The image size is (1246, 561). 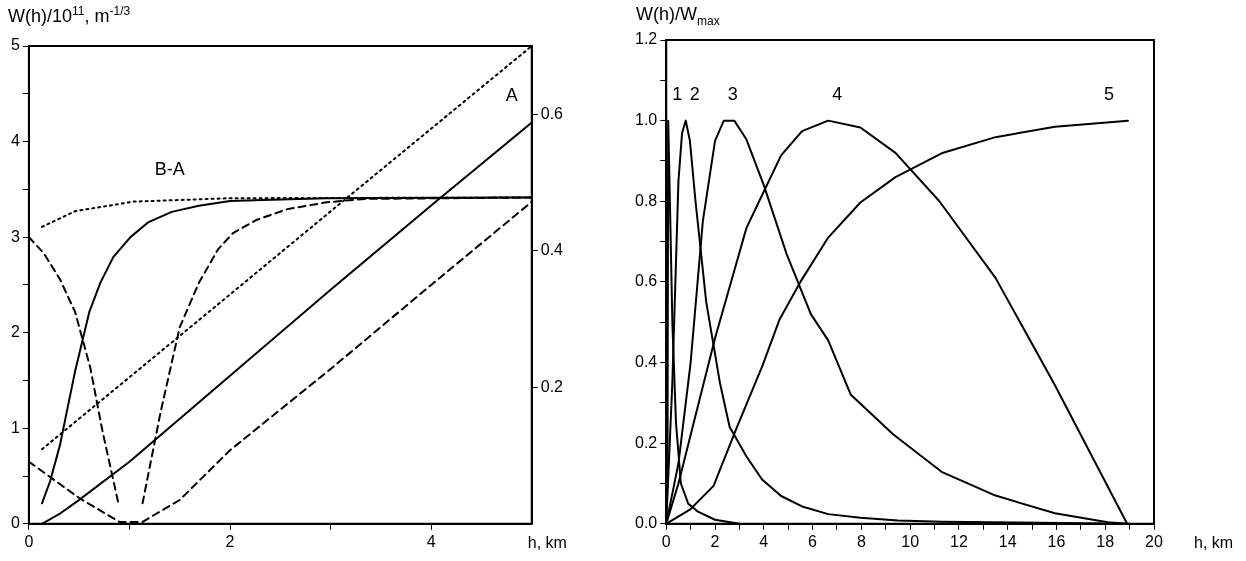 I want to click on y-tick-label: 0, so click(x=15, y=523).